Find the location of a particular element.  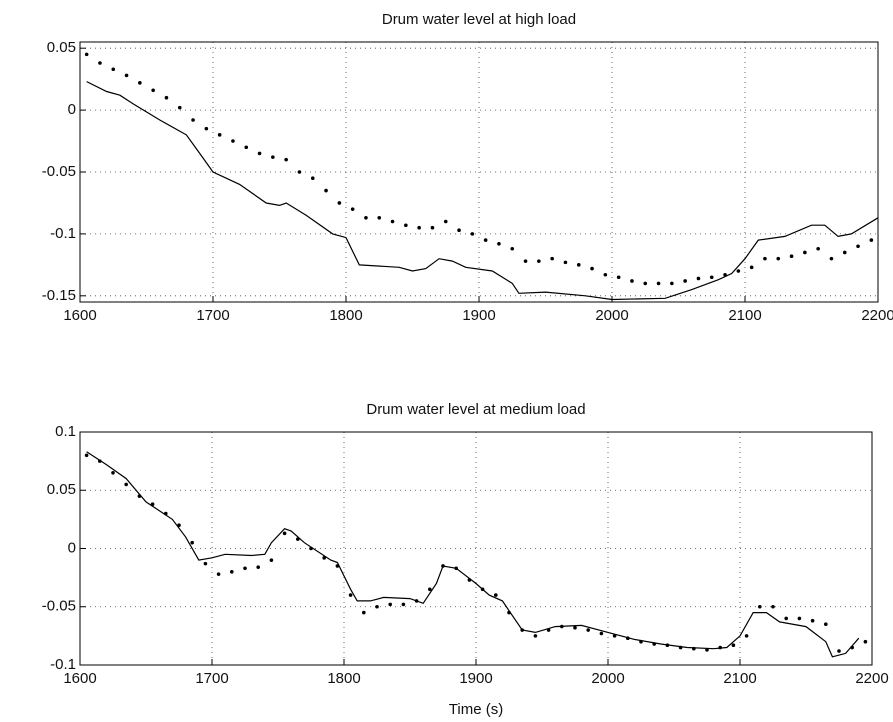

y-tick-label: -0.1 is located at coordinates (63, 664).